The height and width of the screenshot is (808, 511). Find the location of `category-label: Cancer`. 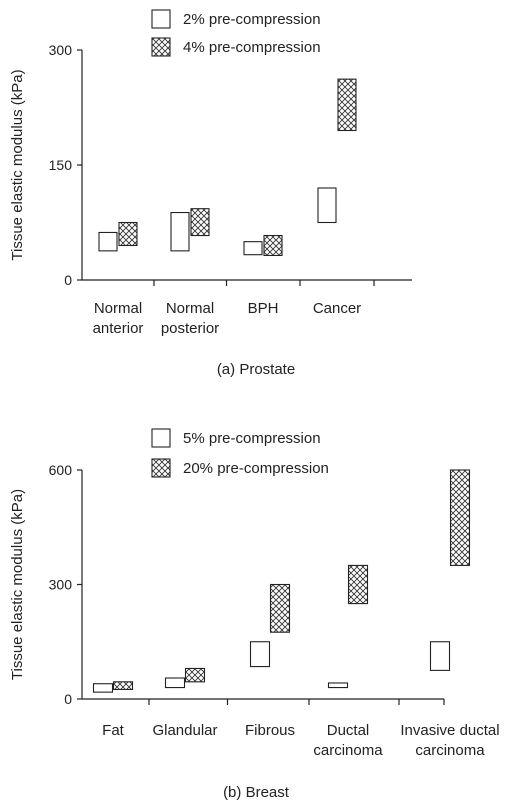

category-label: Cancer is located at coordinates (337, 308).